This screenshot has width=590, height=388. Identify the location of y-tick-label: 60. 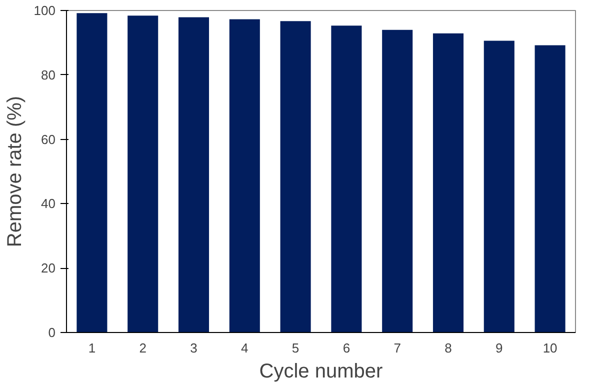
(48, 139).